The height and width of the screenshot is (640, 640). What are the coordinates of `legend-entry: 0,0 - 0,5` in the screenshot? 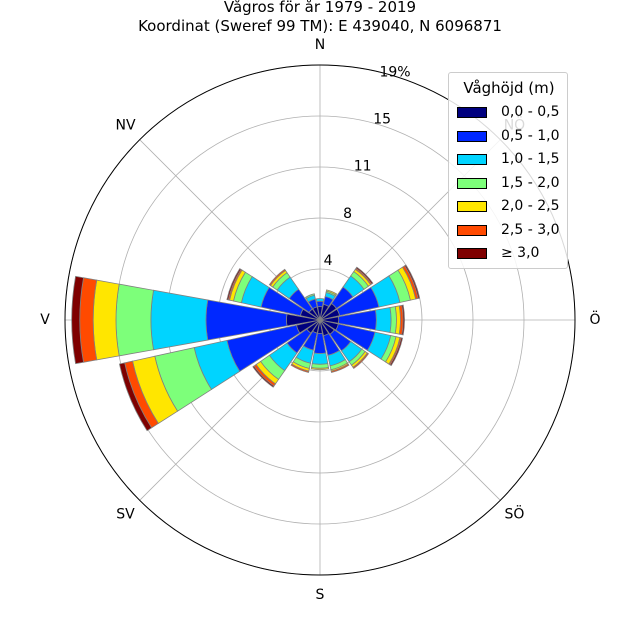 It's located at (512, 113).